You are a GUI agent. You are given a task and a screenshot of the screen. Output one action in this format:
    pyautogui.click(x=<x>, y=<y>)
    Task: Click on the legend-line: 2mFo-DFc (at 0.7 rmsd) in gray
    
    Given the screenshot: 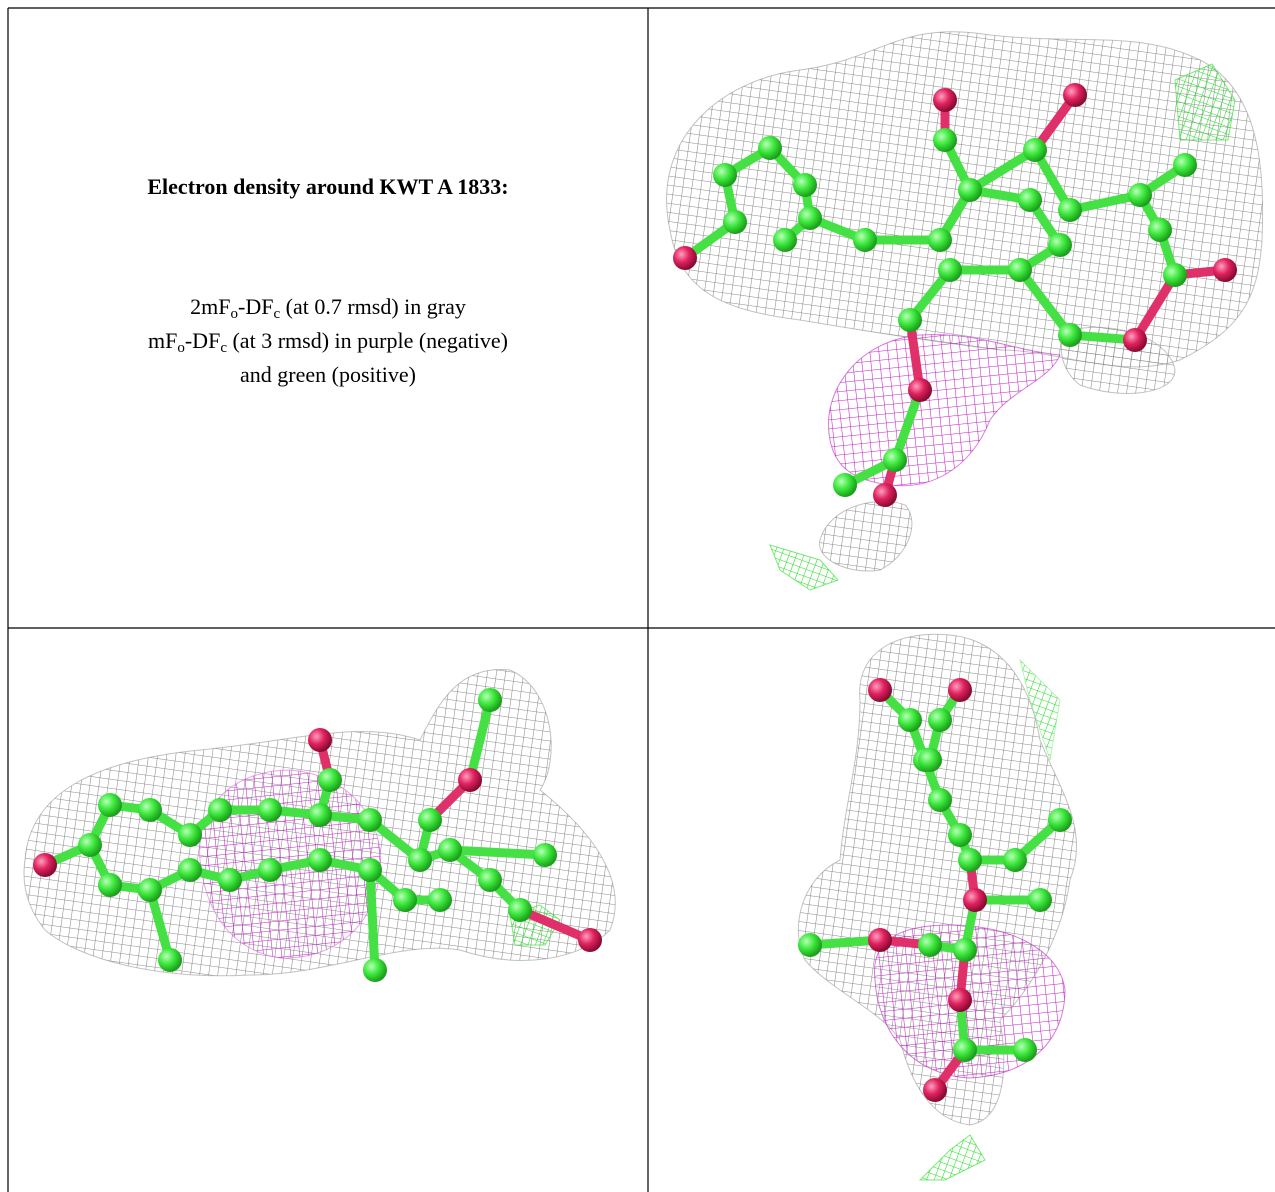 What is the action you would take?
    pyautogui.click(x=328, y=307)
    